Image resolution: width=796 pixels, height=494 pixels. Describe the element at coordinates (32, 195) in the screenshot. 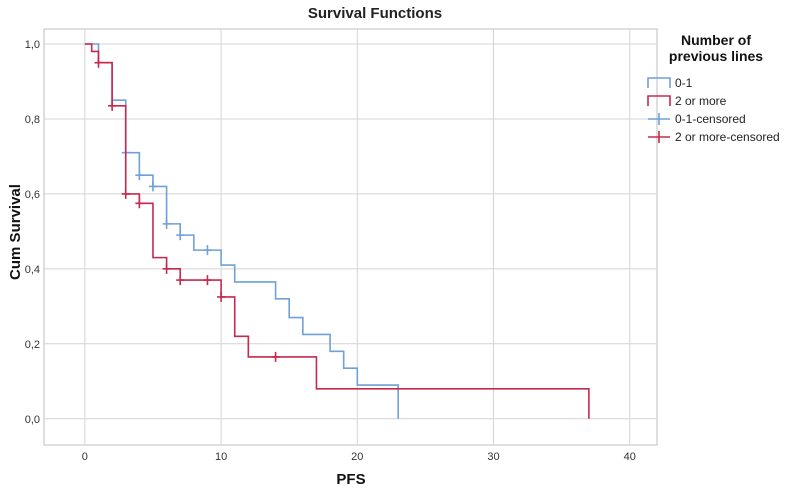

I see `y-tick-label-3: 0,6` at that location.